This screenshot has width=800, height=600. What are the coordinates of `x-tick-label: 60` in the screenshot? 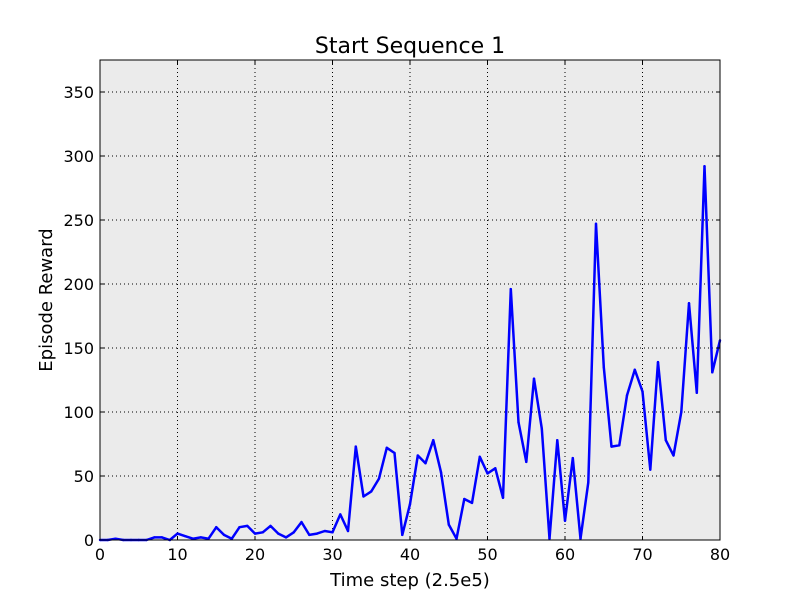 It's located at (565, 554).